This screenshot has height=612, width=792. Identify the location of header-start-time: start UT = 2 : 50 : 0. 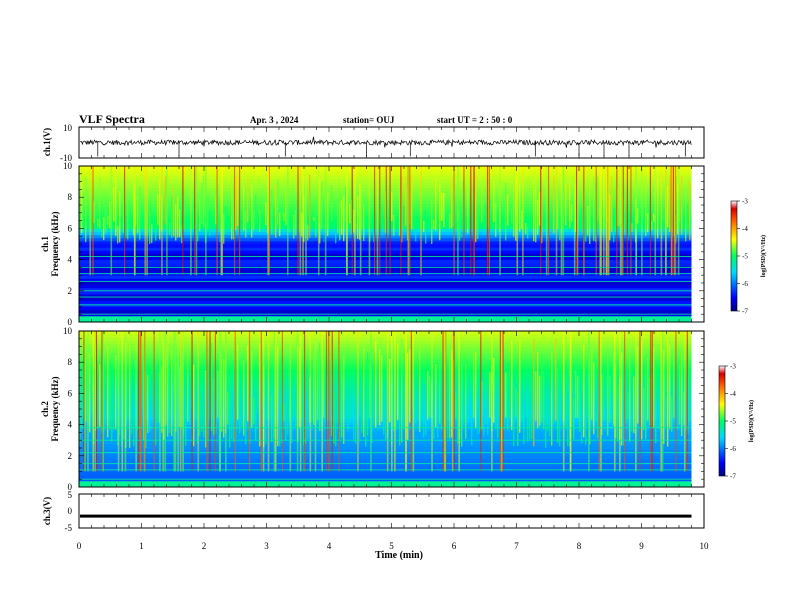
(475, 120).